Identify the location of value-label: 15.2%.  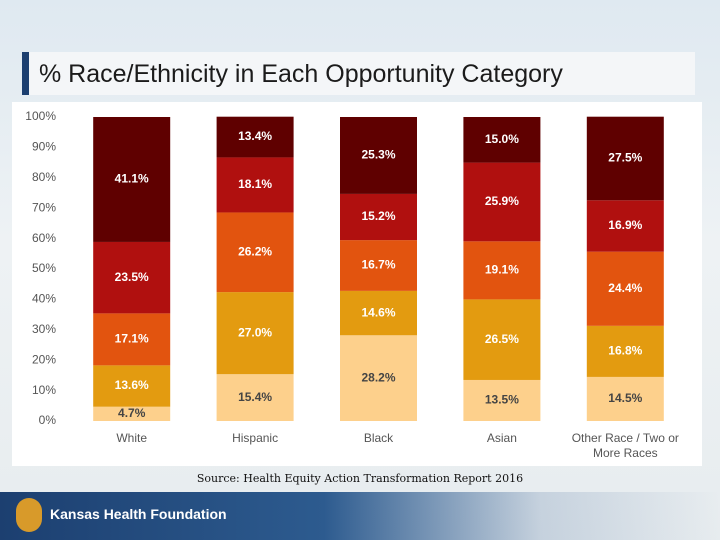
(378, 216).